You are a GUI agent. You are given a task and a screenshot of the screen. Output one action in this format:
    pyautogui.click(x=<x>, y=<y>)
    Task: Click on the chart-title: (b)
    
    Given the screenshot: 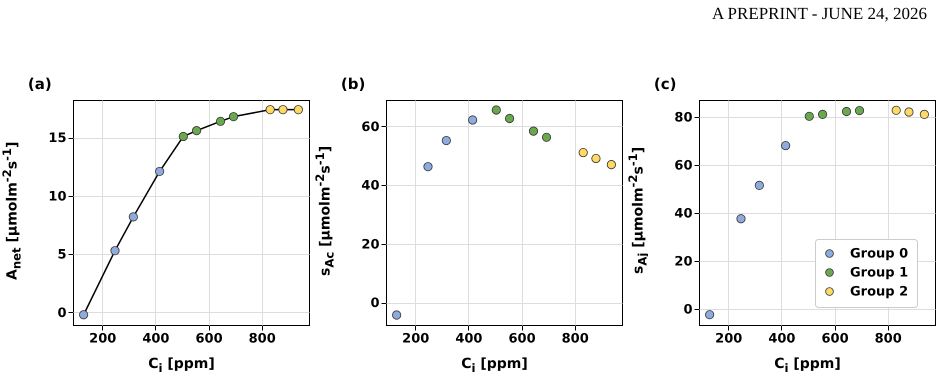 What is the action you would take?
    pyautogui.click(x=353, y=84)
    